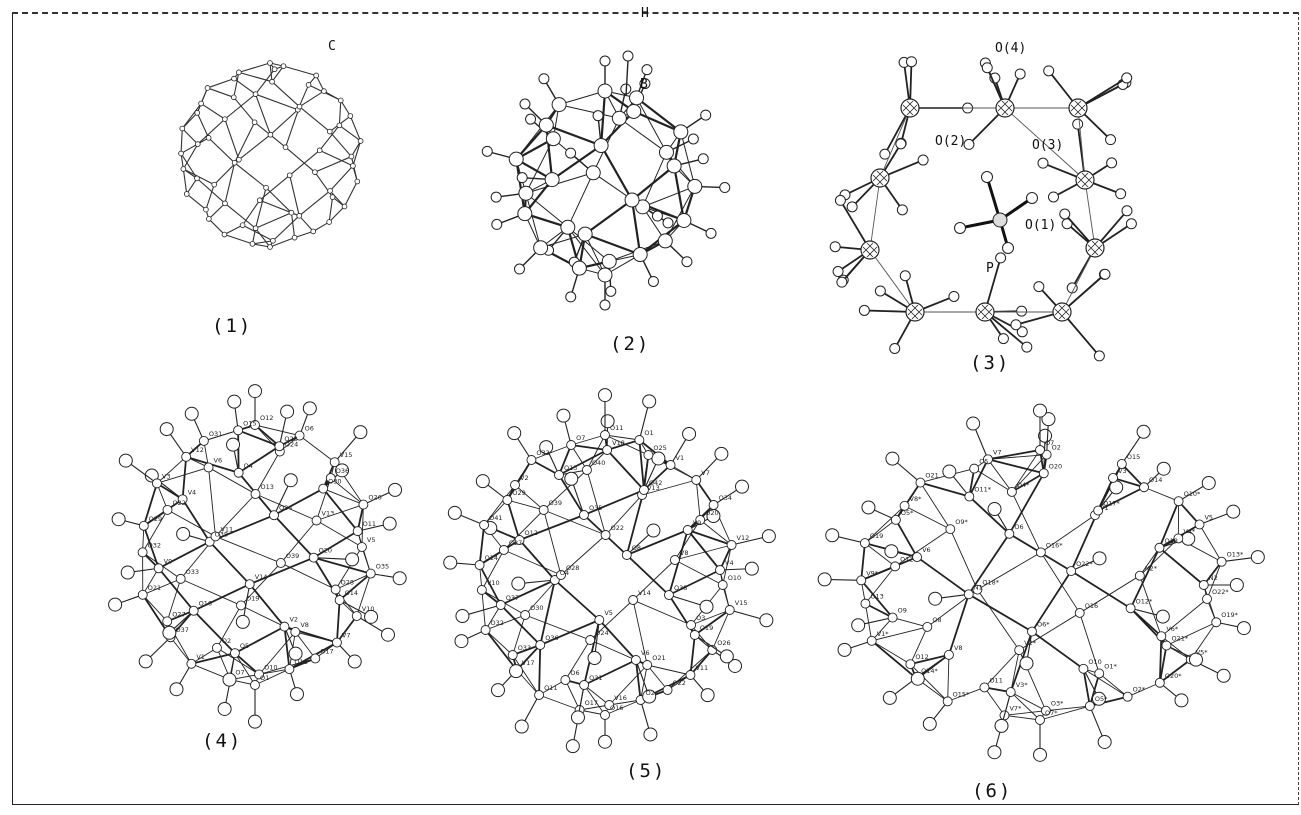 The height and width of the screenshot is (815, 1301). Describe the element at coordinates (382, 567) in the screenshot. I see `atom-label: O35` at that location.